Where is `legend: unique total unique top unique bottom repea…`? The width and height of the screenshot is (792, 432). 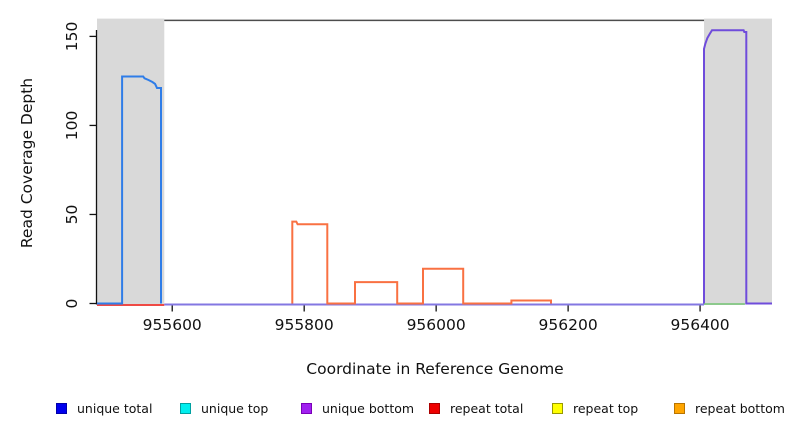
legend: unique total unique top unique bottom repea… is located at coordinates (396, 409).